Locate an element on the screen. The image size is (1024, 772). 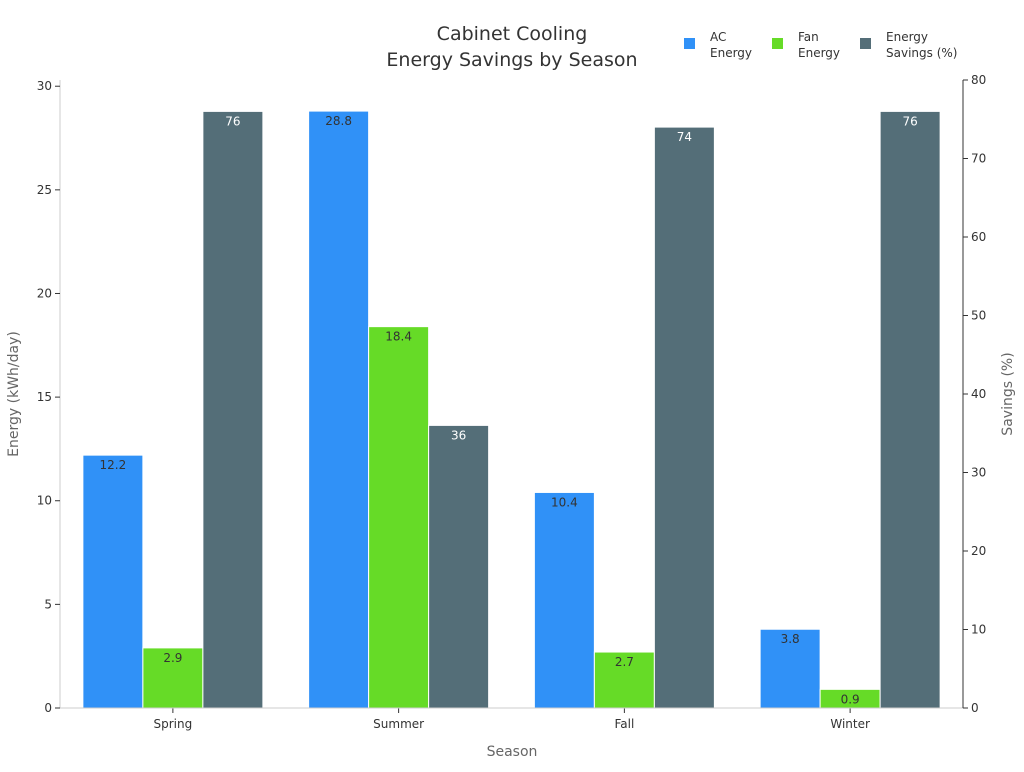
y-axis-label: Energy (kWh/day) is located at coordinates (14, 394).